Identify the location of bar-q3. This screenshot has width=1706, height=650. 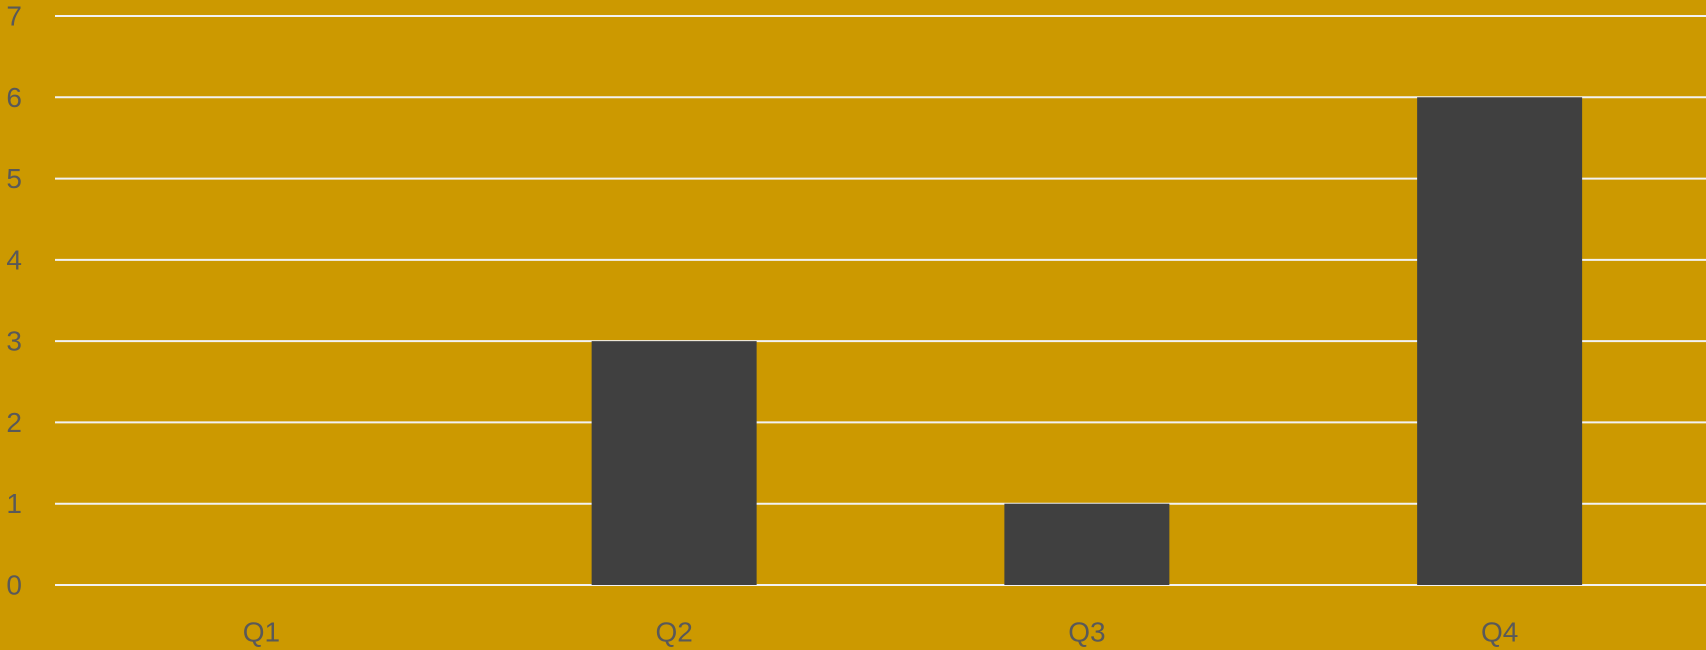
(1087, 544).